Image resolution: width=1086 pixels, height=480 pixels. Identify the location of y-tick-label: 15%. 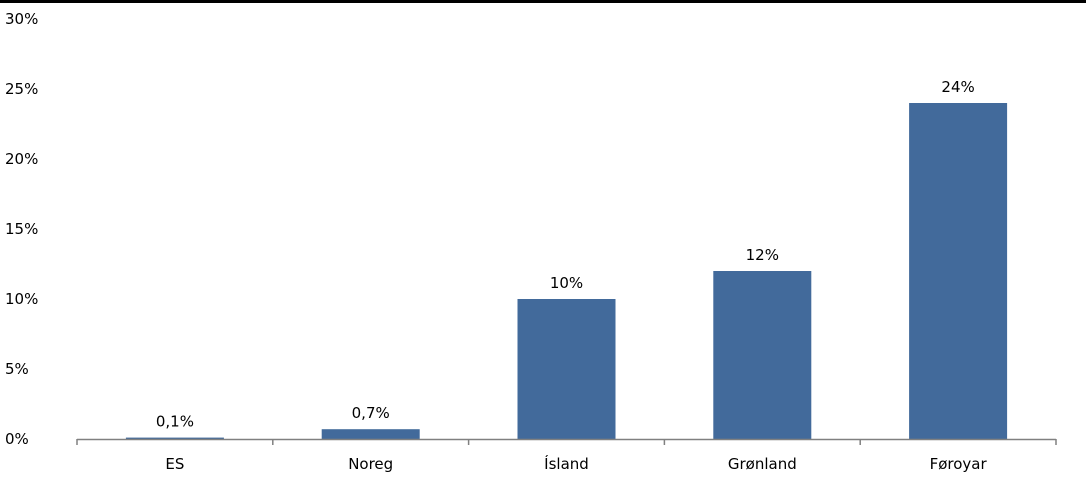
(21, 229).